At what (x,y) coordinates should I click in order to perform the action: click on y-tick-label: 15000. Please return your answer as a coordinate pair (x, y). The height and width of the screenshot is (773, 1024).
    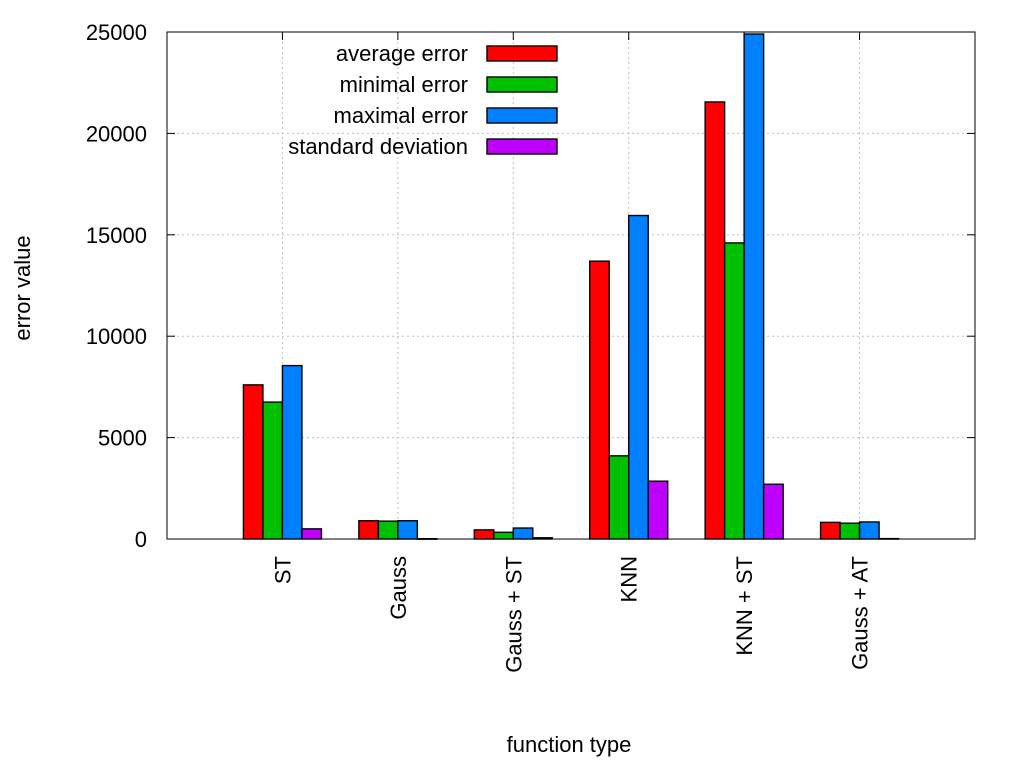
    Looking at the image, I should click on (116, 235).